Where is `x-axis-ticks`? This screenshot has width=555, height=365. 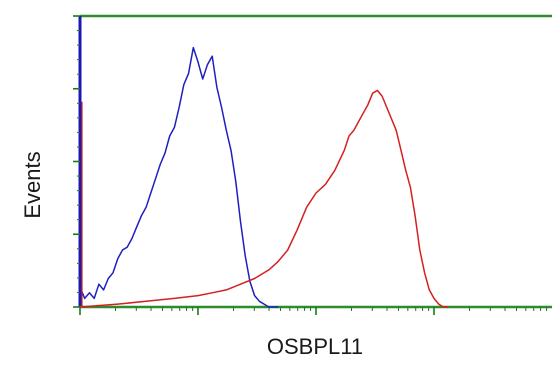
x-axis-ticks is located at coordinates (313, 311).